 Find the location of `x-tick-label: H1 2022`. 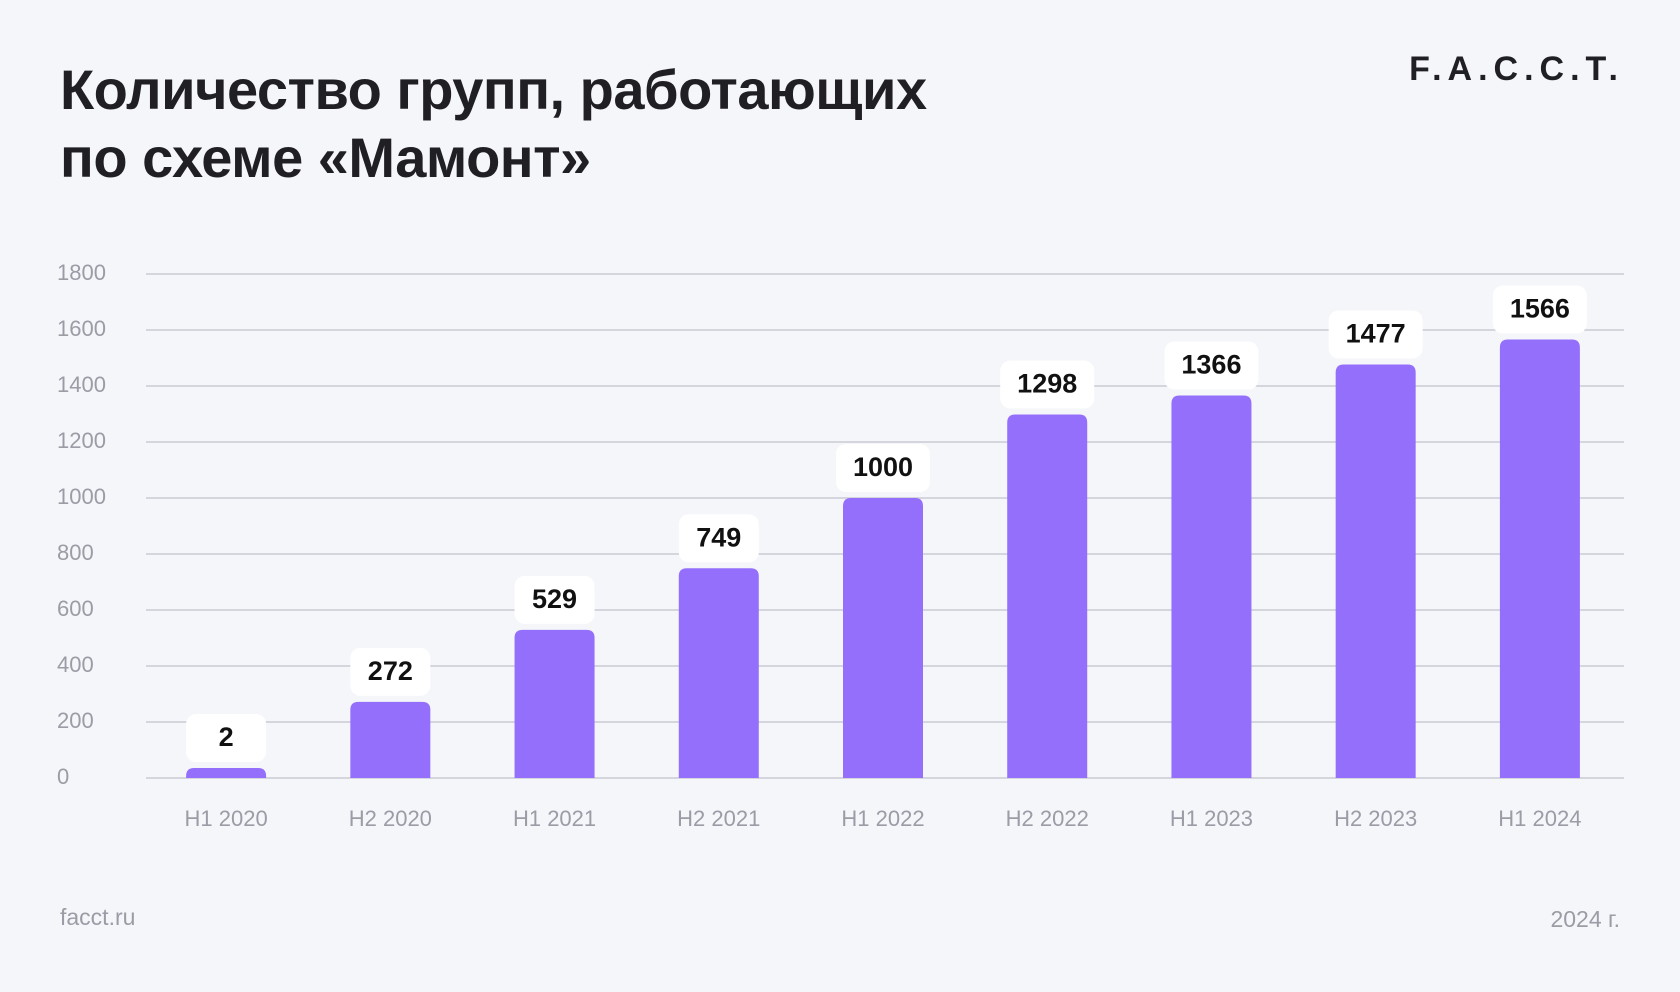

x-tick-label: H1 2022 is located at coordinates (882, 818).